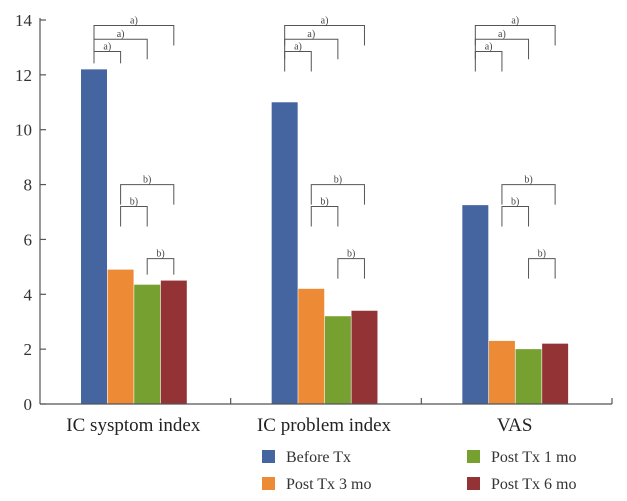  I want to click on y-tick-label: 4, so click(28, 294).